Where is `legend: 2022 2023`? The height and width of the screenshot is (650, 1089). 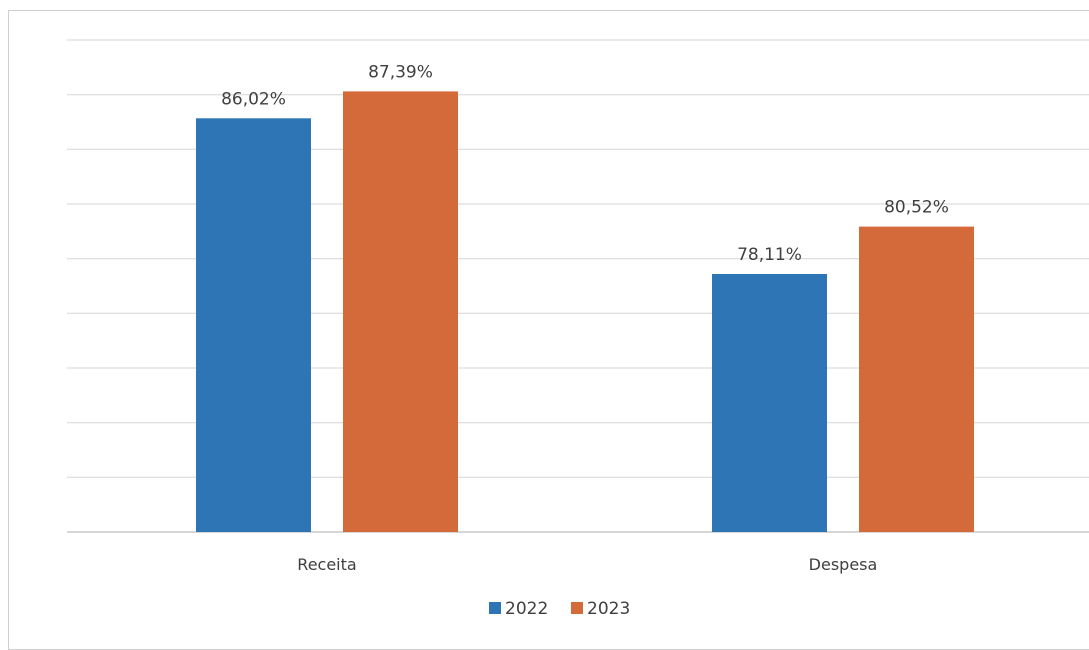
legend: 2022 2023 is located at coordinates (559, 609).